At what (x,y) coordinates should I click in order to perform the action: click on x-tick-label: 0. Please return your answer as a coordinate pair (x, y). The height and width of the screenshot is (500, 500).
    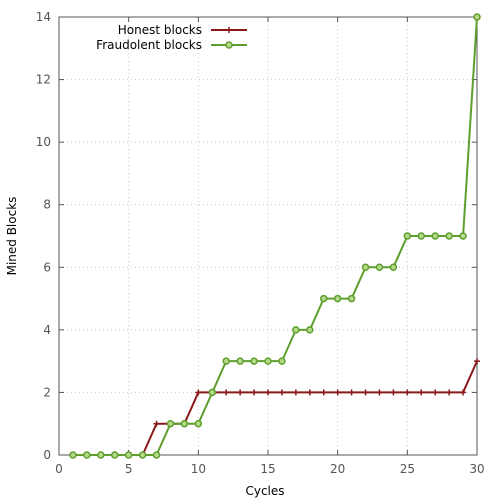
    Looking at the image, I should click on (59, 469).